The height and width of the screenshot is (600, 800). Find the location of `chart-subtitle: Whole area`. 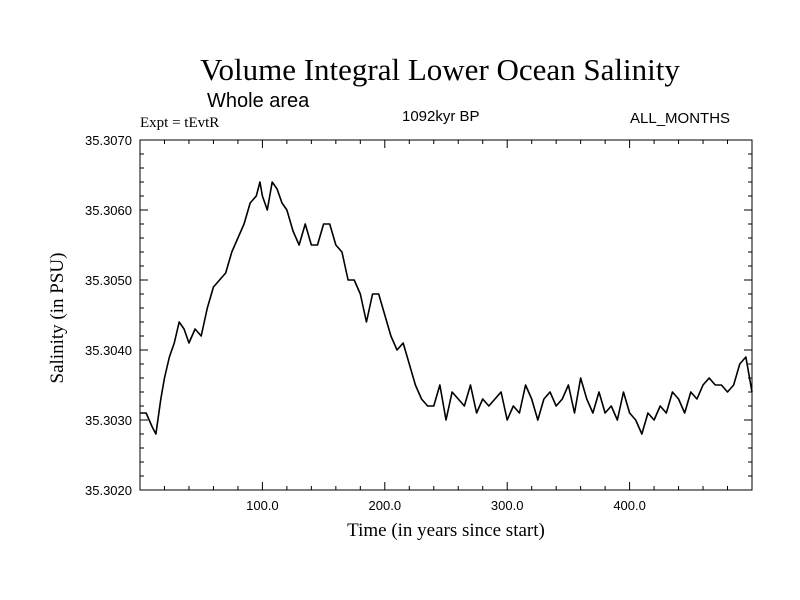

chart-subtitle: Whole area is located at coordinates (258, 101).